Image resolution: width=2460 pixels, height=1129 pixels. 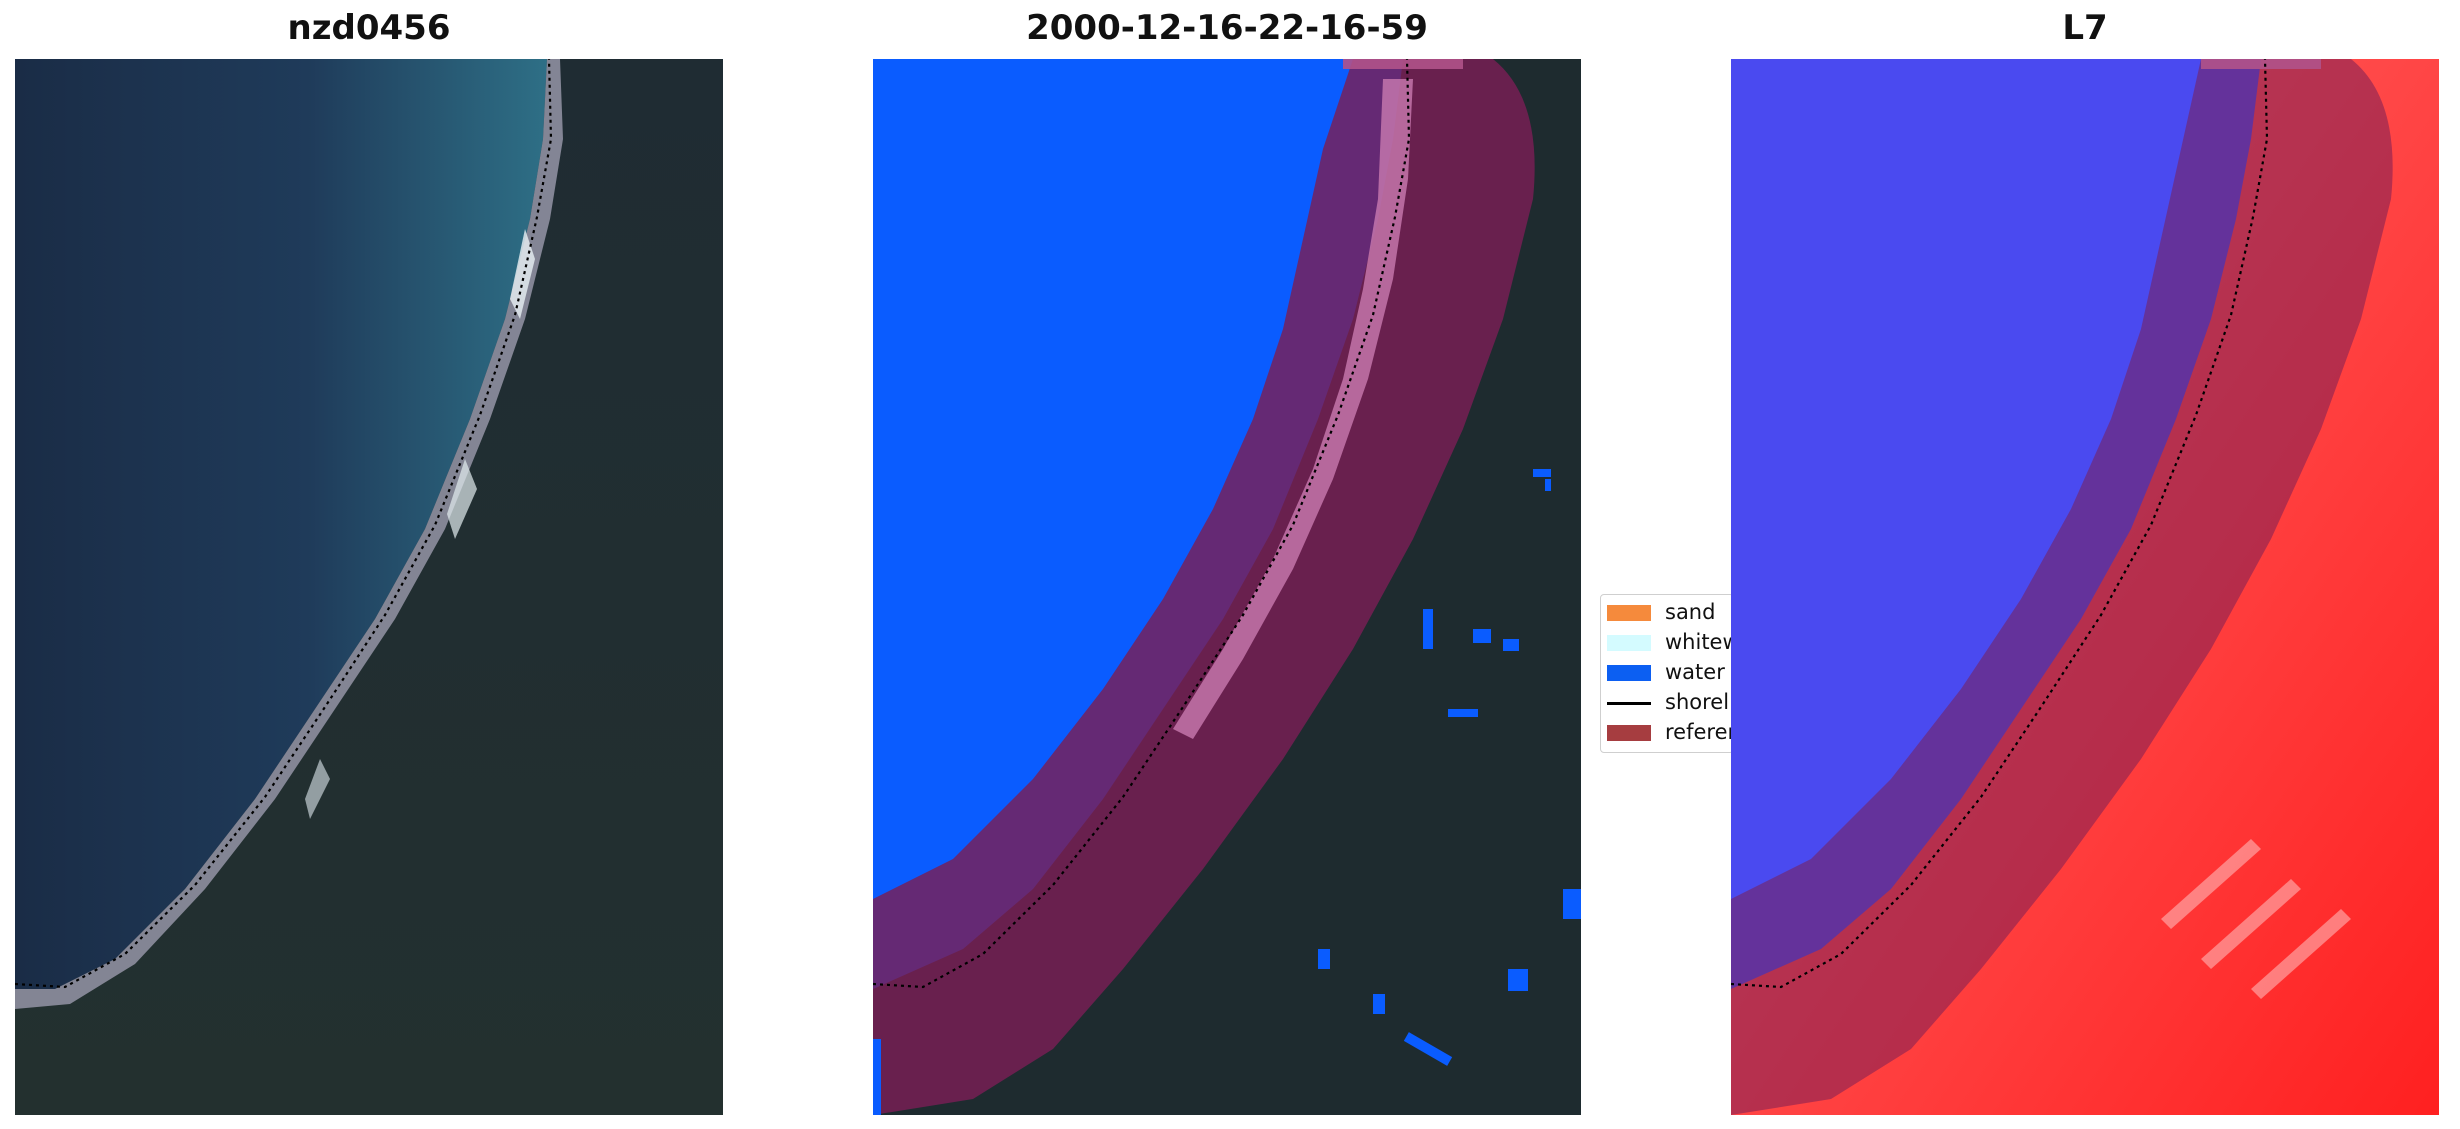 I want to click on legend-label: sand, so click(x=1690, y=612).